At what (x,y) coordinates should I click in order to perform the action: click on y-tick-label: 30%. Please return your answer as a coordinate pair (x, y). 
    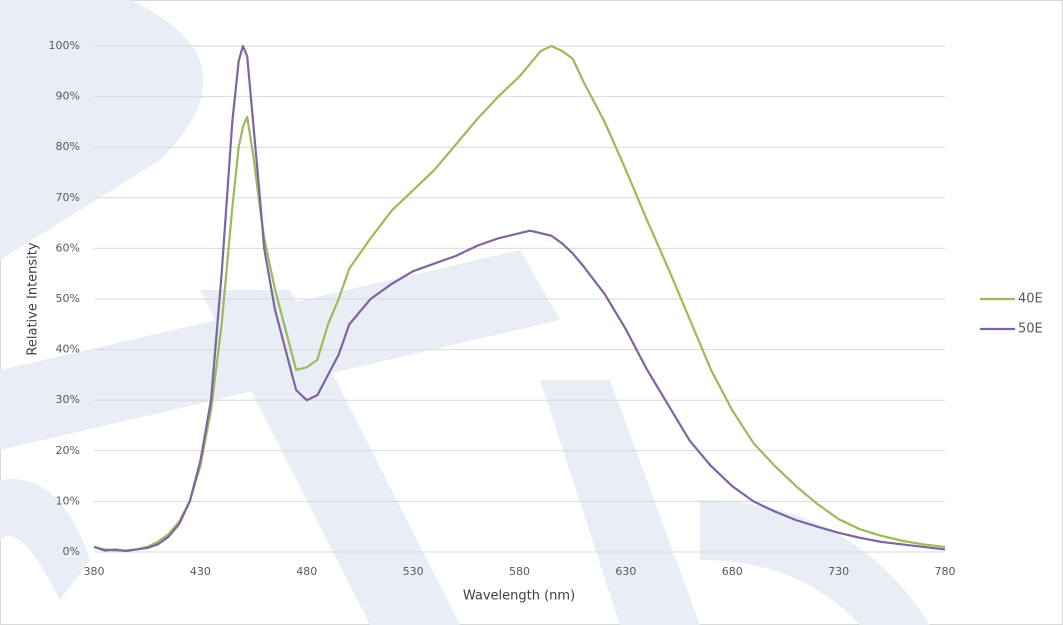
    Looking at the image, I should click on (68, 399).